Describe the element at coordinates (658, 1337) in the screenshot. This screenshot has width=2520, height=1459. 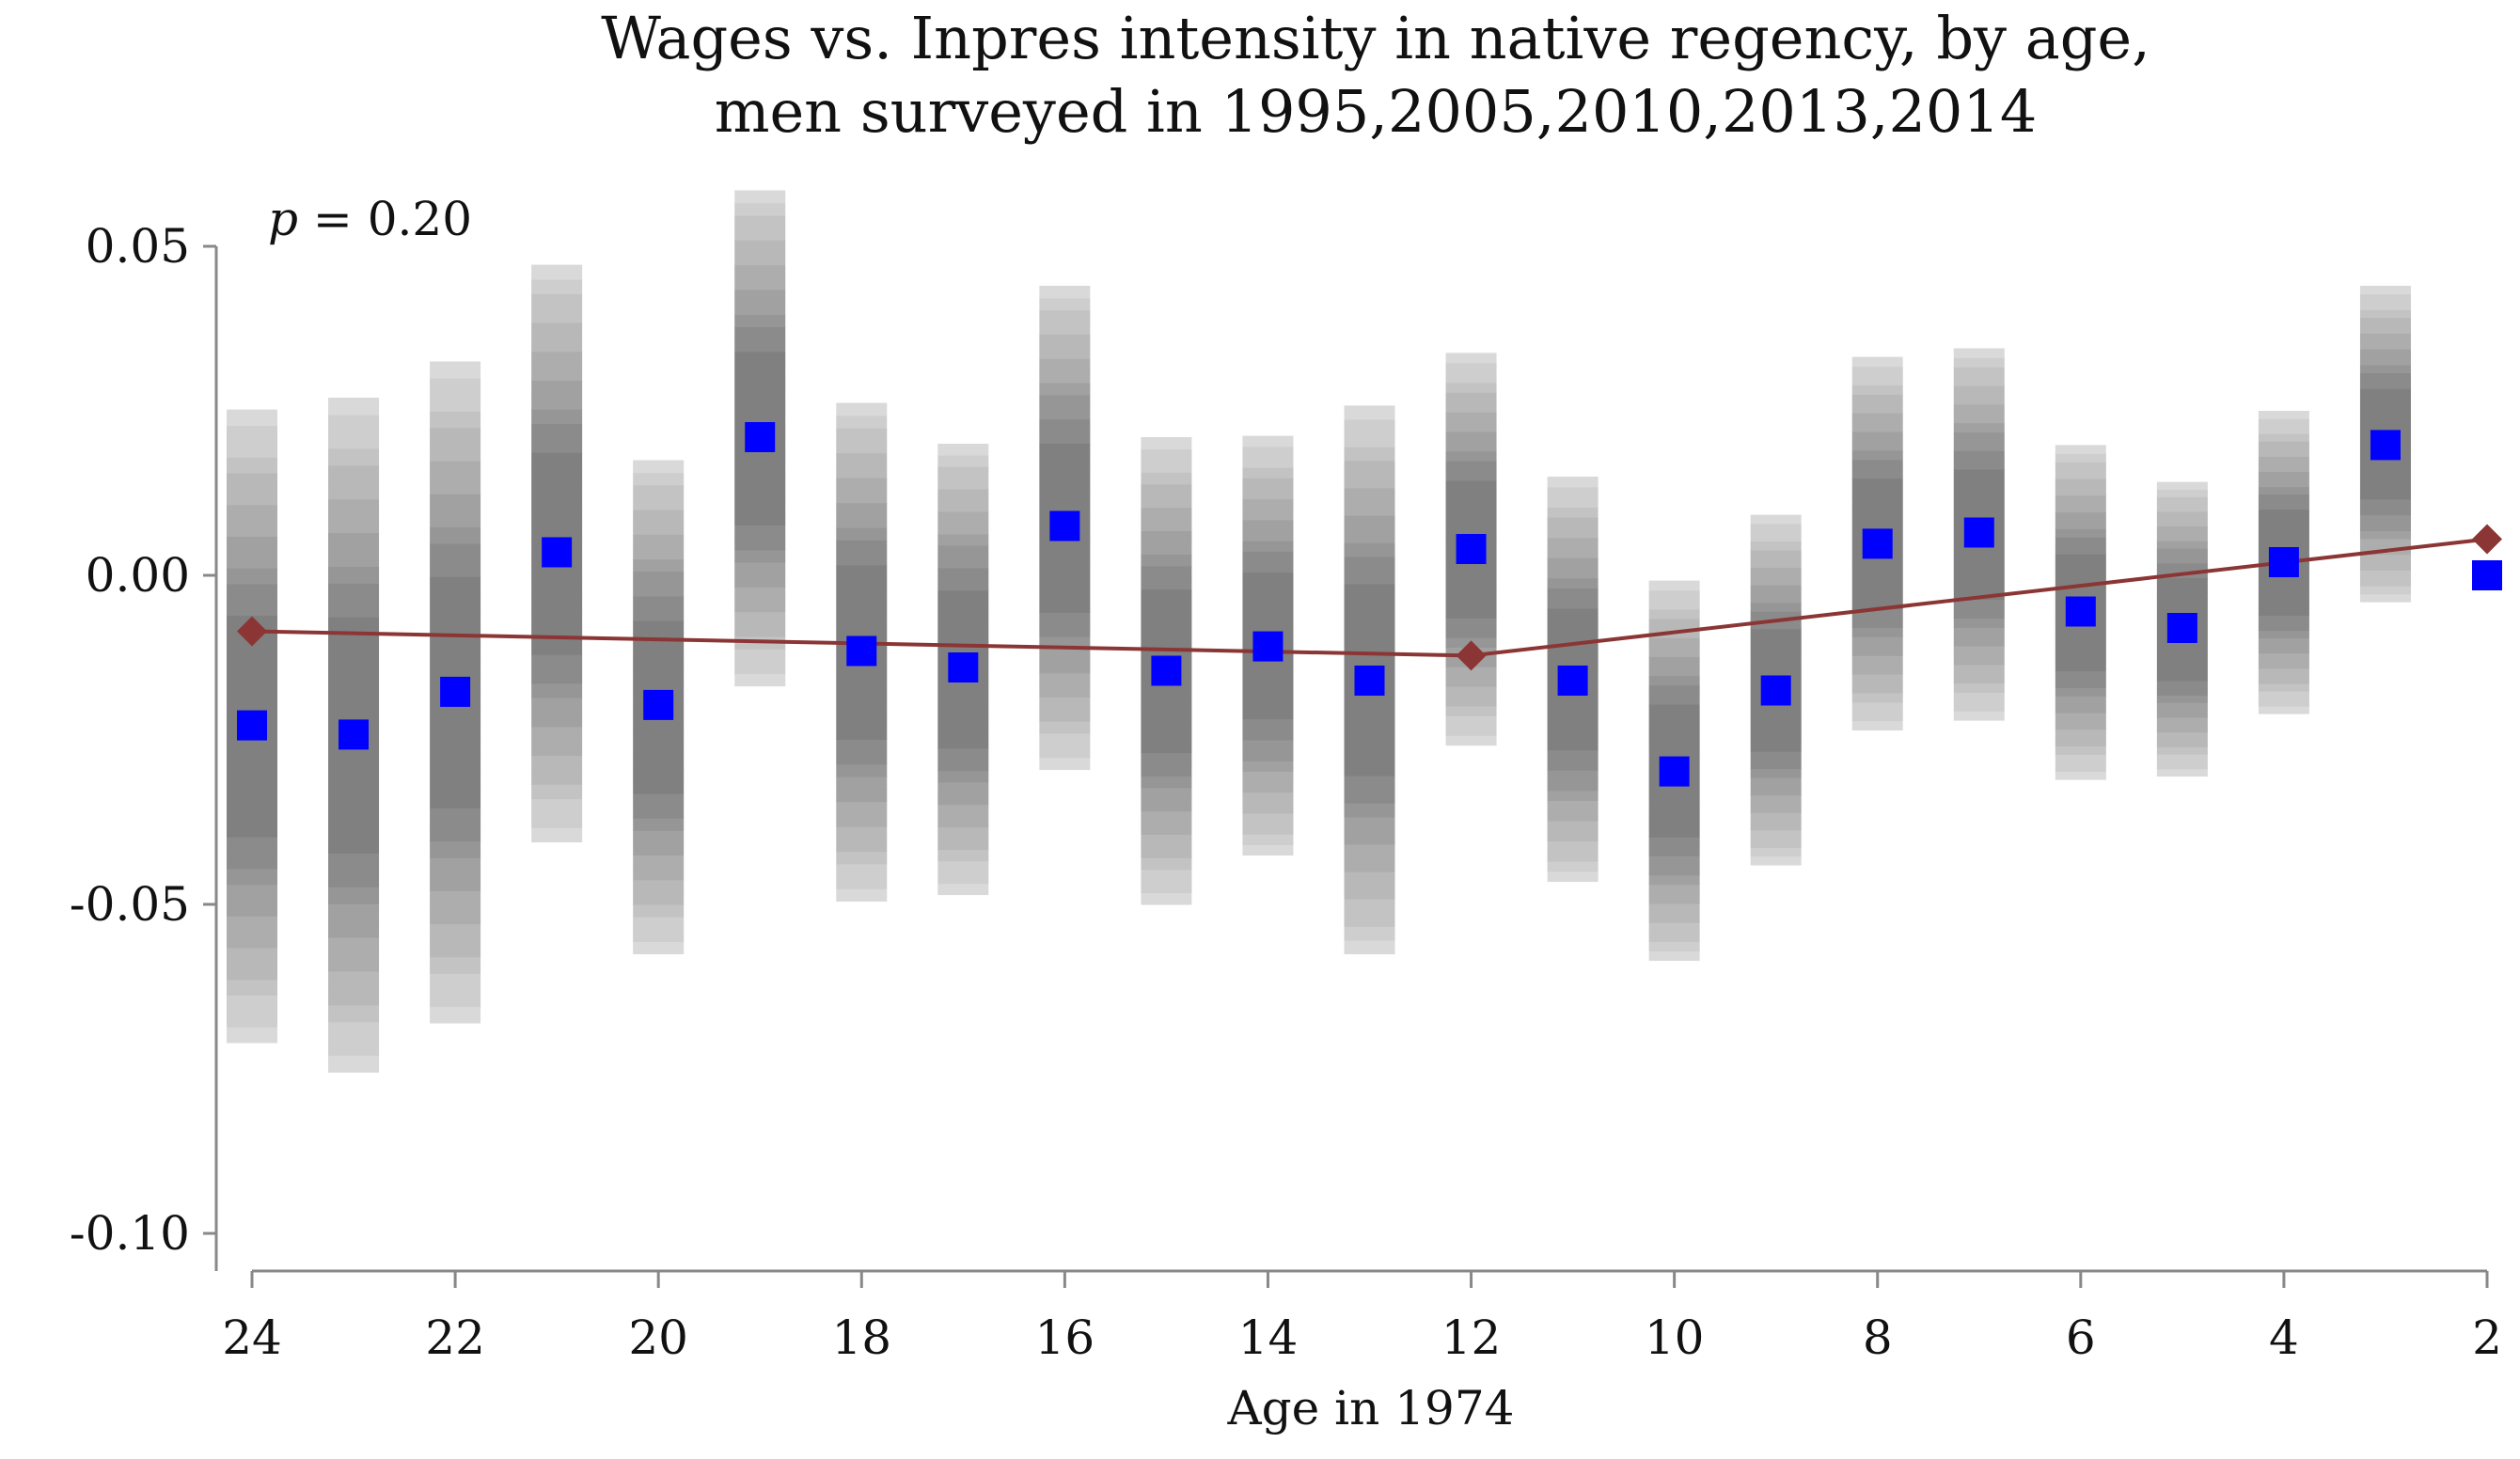
I see `x-tick-label: 20` at that location.